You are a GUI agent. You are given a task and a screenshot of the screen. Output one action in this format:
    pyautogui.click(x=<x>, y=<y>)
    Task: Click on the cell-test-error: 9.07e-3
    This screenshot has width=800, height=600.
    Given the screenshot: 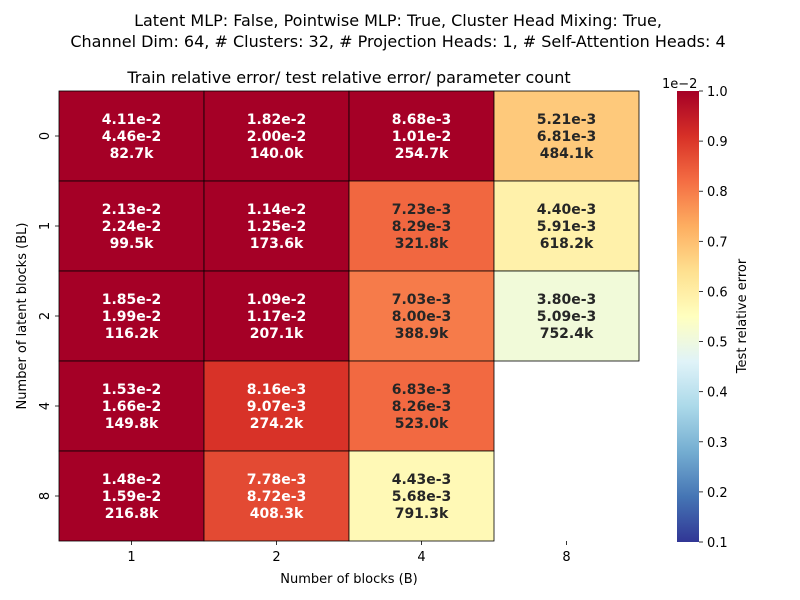 What is the action you would take?
    pyautogui.click(x=277, y=407)
    